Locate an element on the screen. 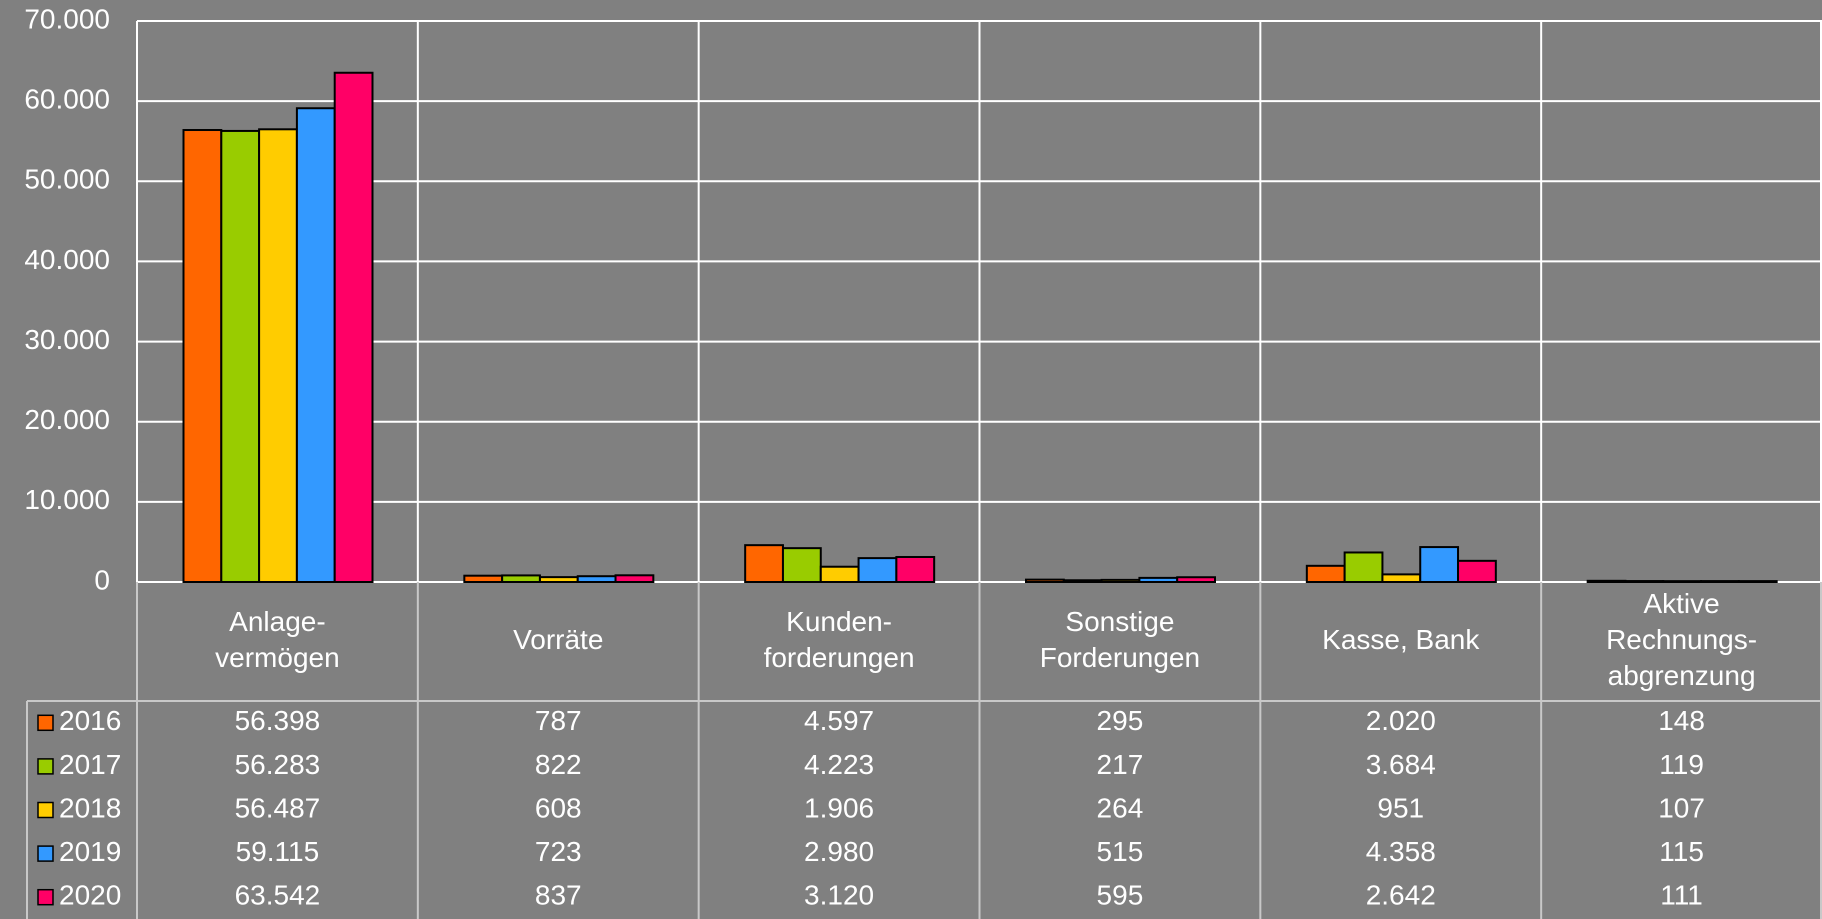 This screenshot has width=1822, height=919. y-tick-label: 0 is located at coordinates (102, 579).